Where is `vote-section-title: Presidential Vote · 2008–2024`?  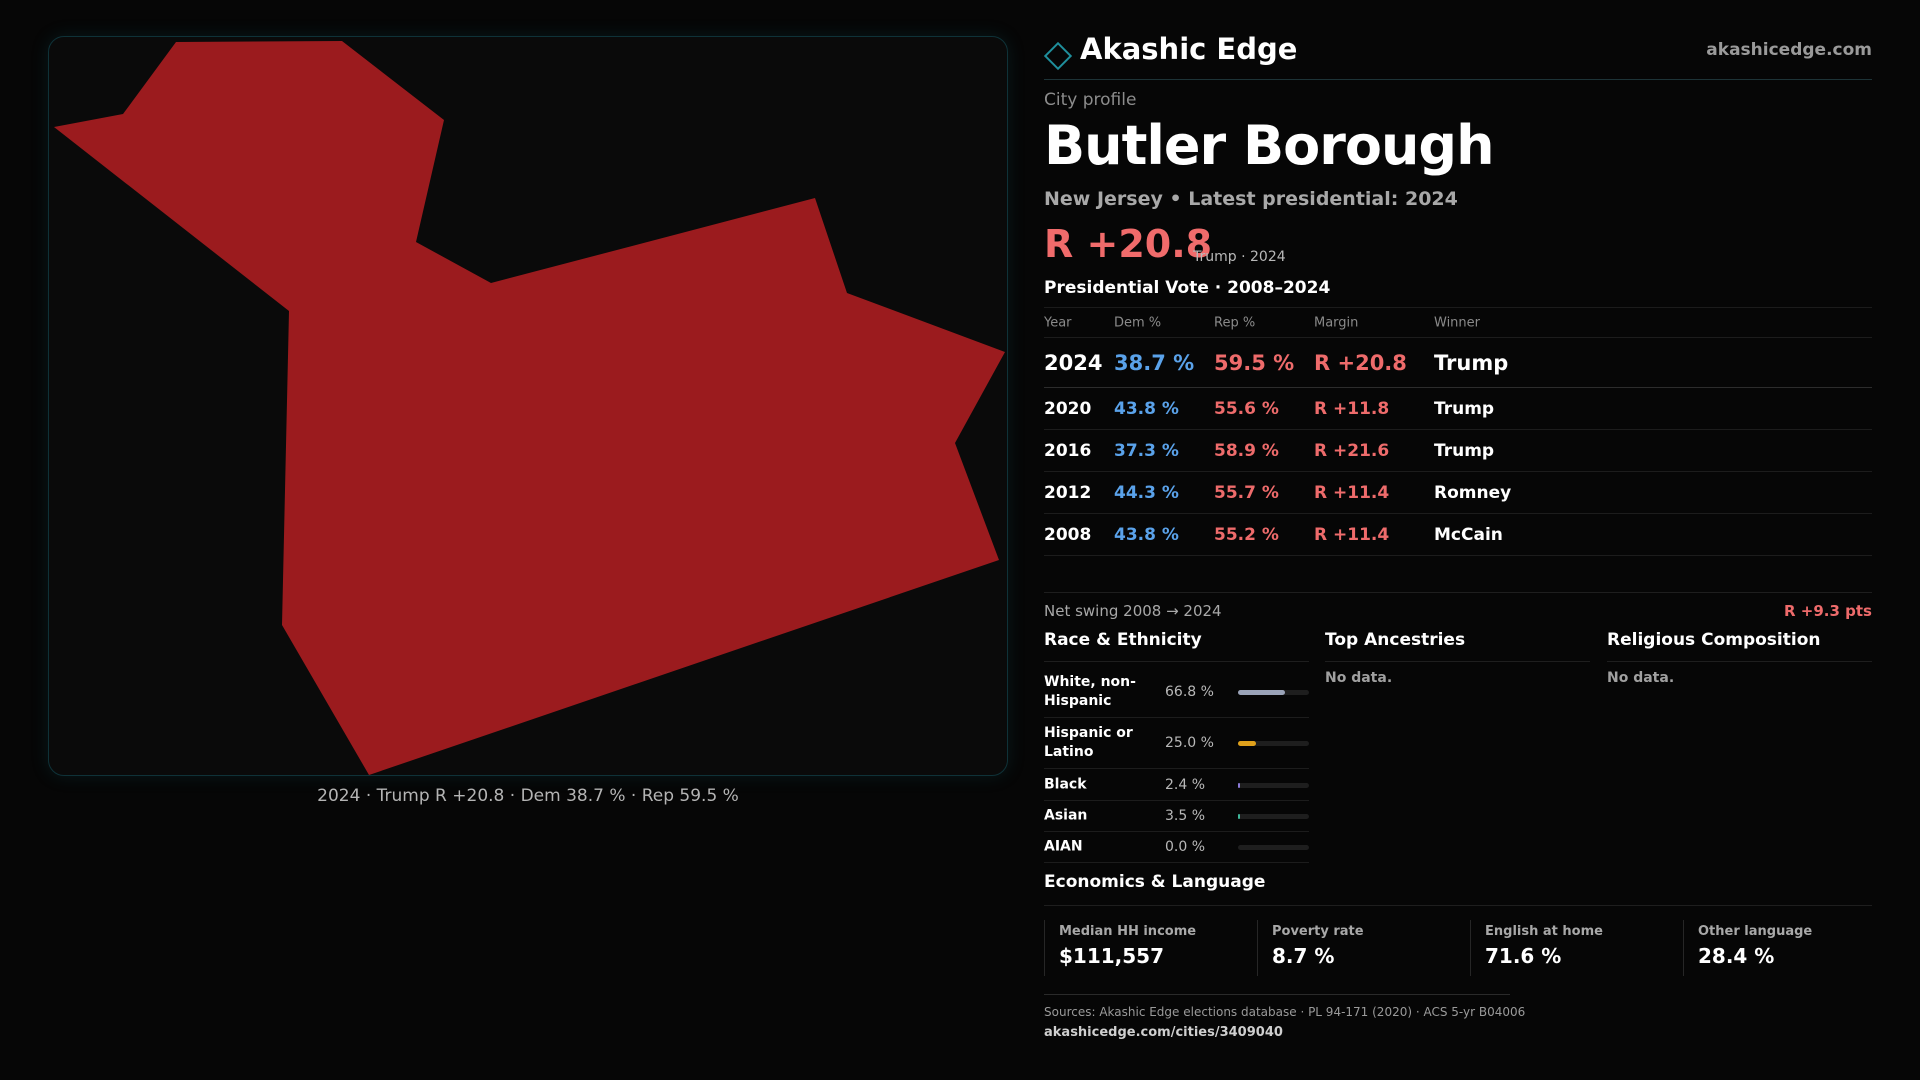 vote-section-title: Presidential Vote · 2008–2024 is located at coordinates (1187, 288).